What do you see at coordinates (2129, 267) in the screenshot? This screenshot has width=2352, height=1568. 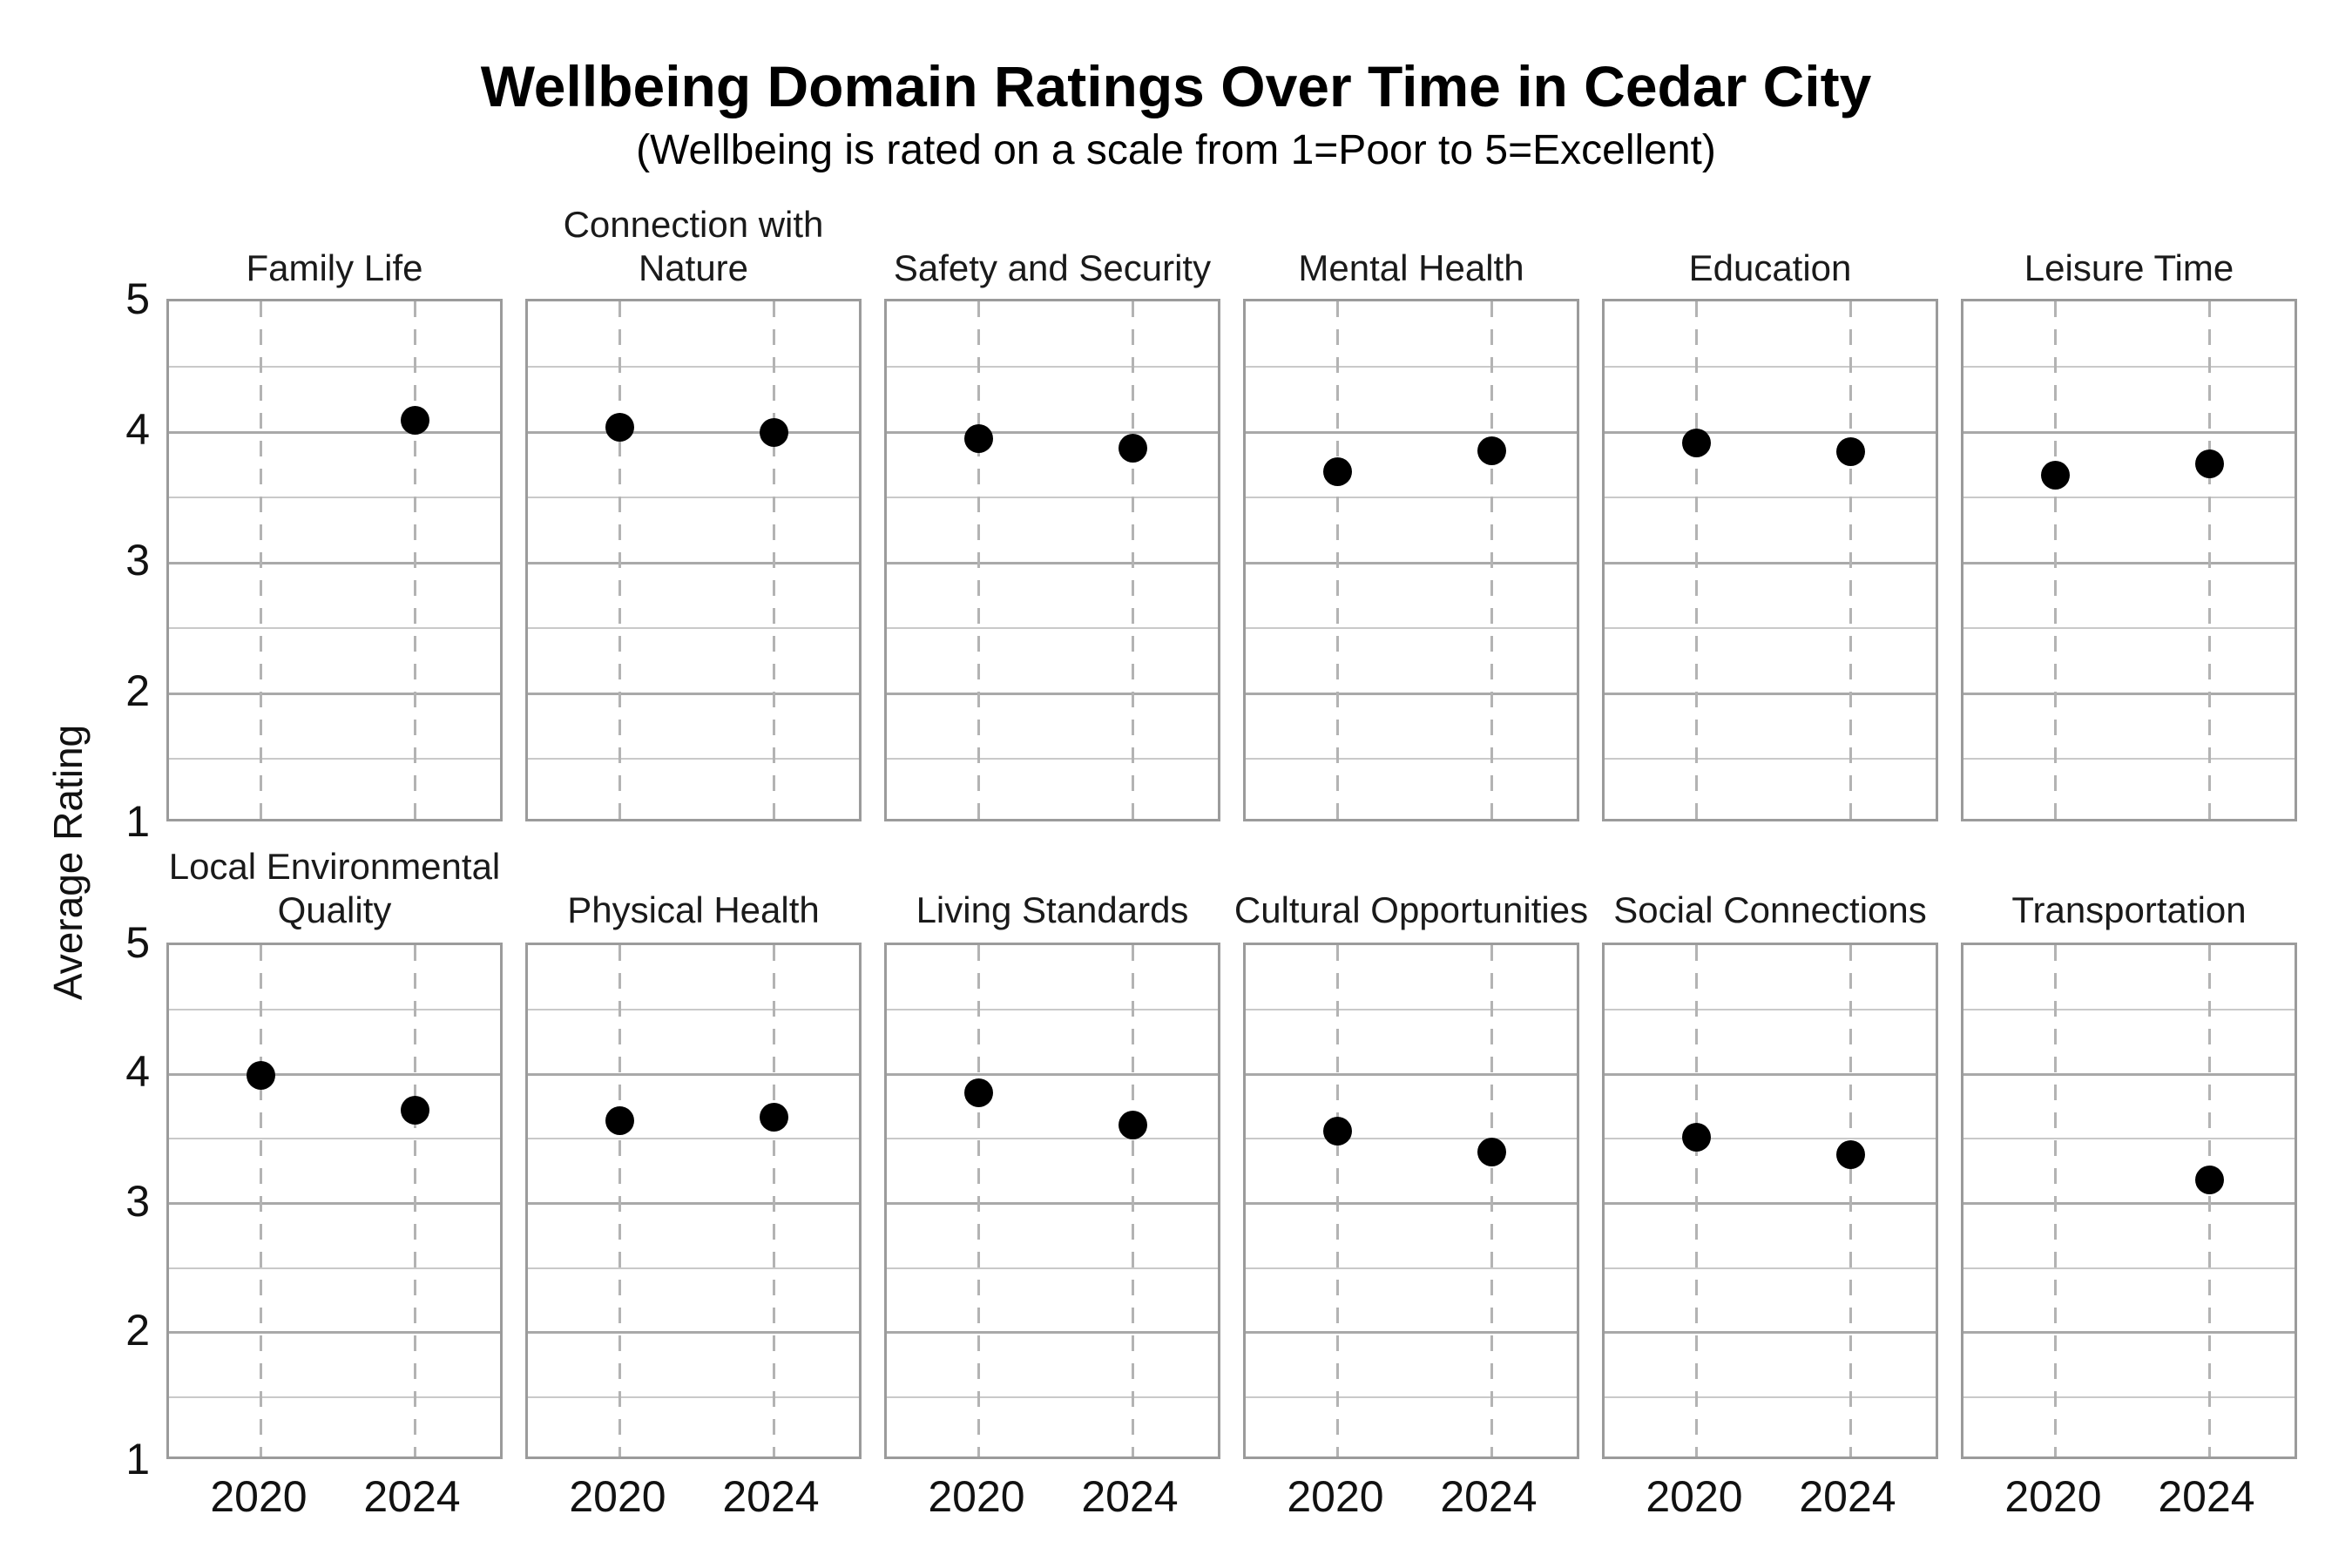 I see `panel-title: Leisure Time` at bounding box center [2129, 267].